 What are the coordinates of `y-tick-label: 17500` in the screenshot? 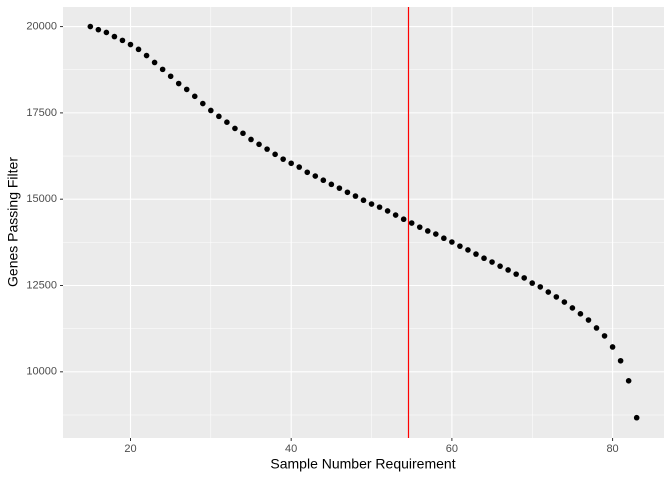 It's located at (41, 113).